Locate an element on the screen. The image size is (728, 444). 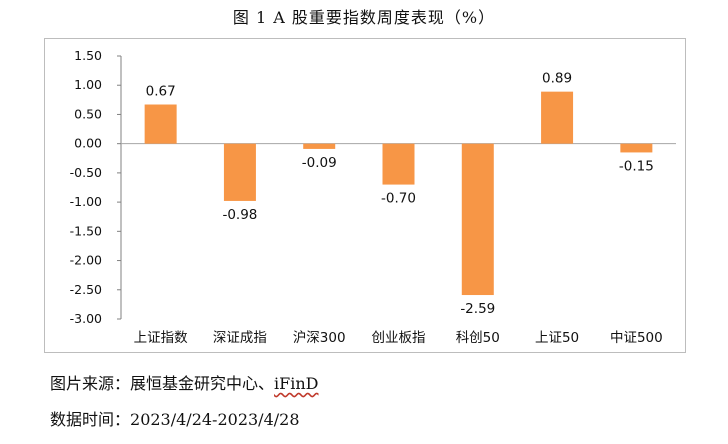
y-tick-label: -1.00 is located at coordinates (86, 201).